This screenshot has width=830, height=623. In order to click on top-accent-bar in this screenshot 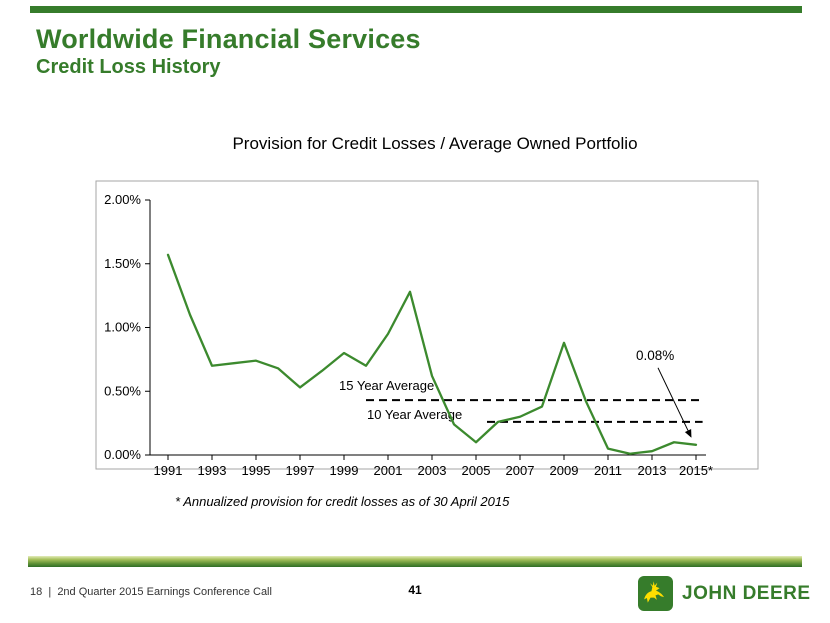, I will do `click(416, 9)`.